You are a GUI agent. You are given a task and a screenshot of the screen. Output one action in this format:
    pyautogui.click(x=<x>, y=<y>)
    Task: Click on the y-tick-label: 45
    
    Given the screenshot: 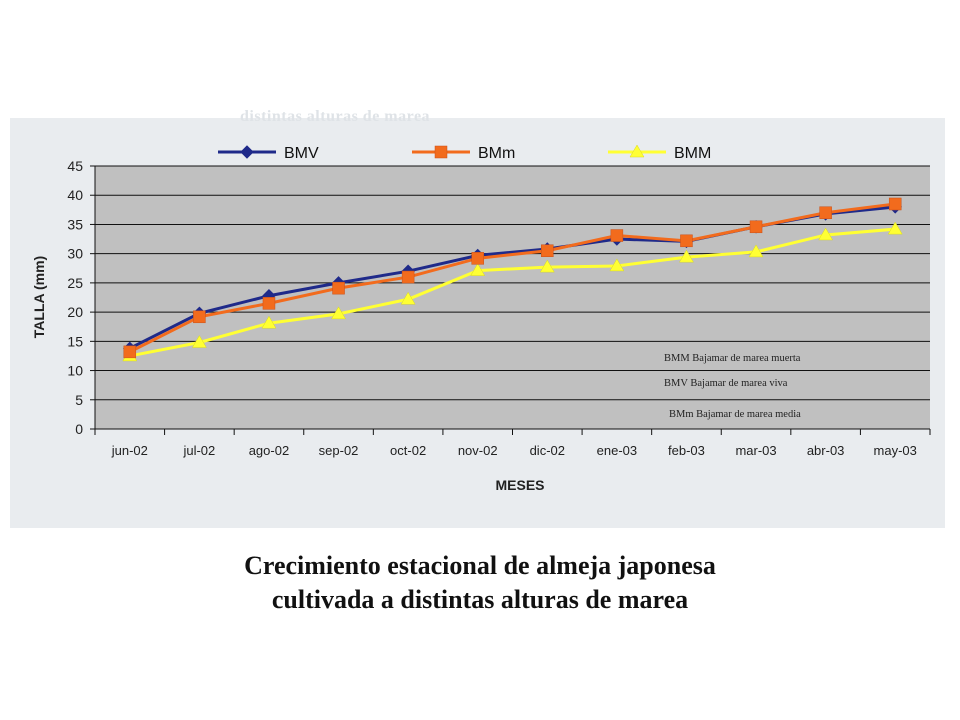 What is the action you would take?
    pyautogui.click(x=75, y=166)
    